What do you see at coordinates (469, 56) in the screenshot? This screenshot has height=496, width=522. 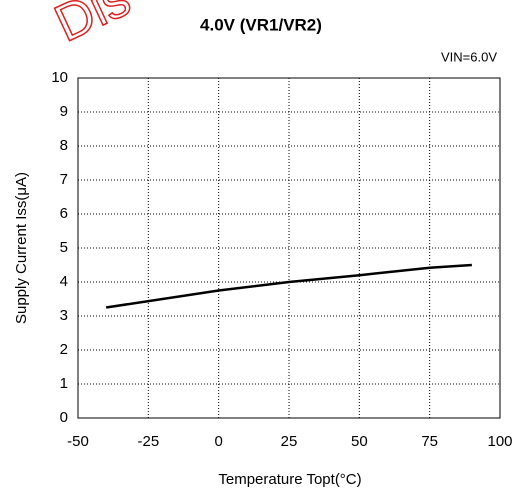 I see `annotation: VIN=6.0V` at bounding box center [469, 56].